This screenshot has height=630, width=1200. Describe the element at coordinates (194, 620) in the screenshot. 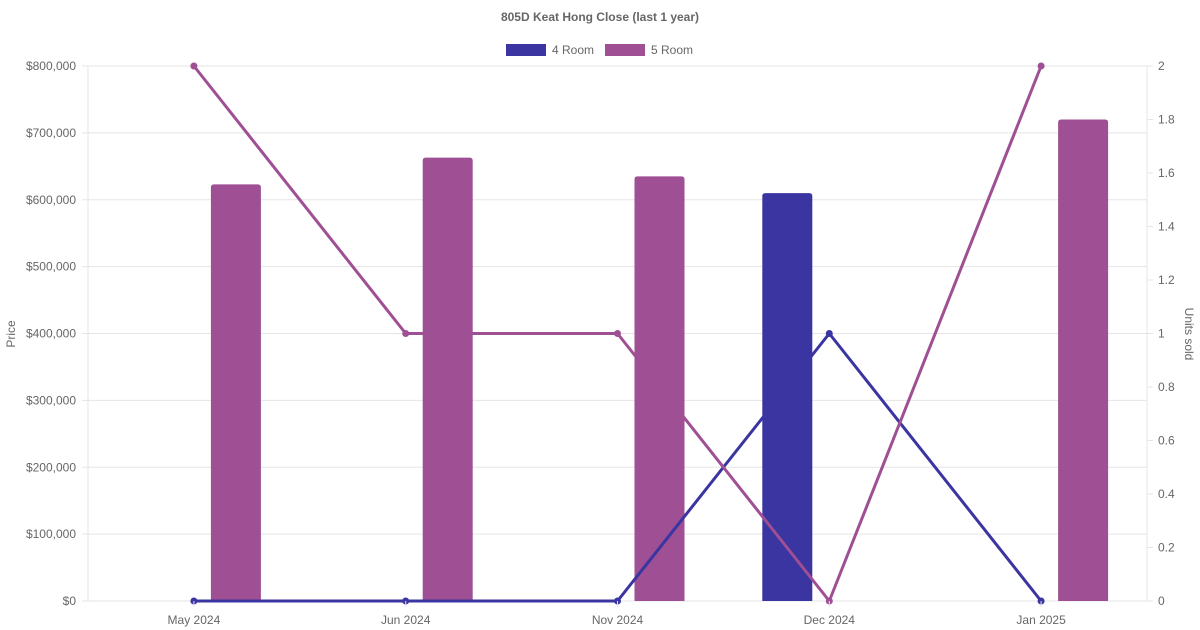

I see `x-tick-label-may-2024: May 2024` at that location.